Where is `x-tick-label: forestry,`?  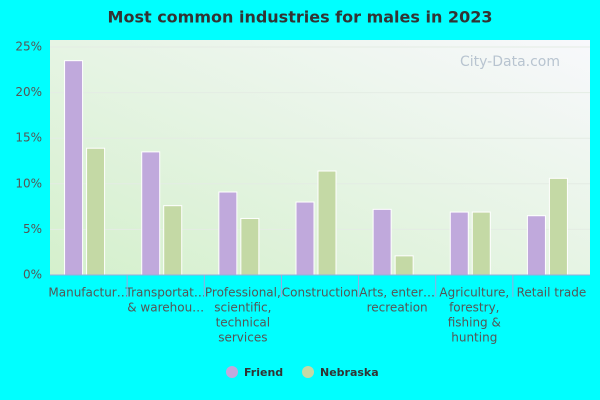
x-tick-label: forestry, is located at coordinates (474, 308).